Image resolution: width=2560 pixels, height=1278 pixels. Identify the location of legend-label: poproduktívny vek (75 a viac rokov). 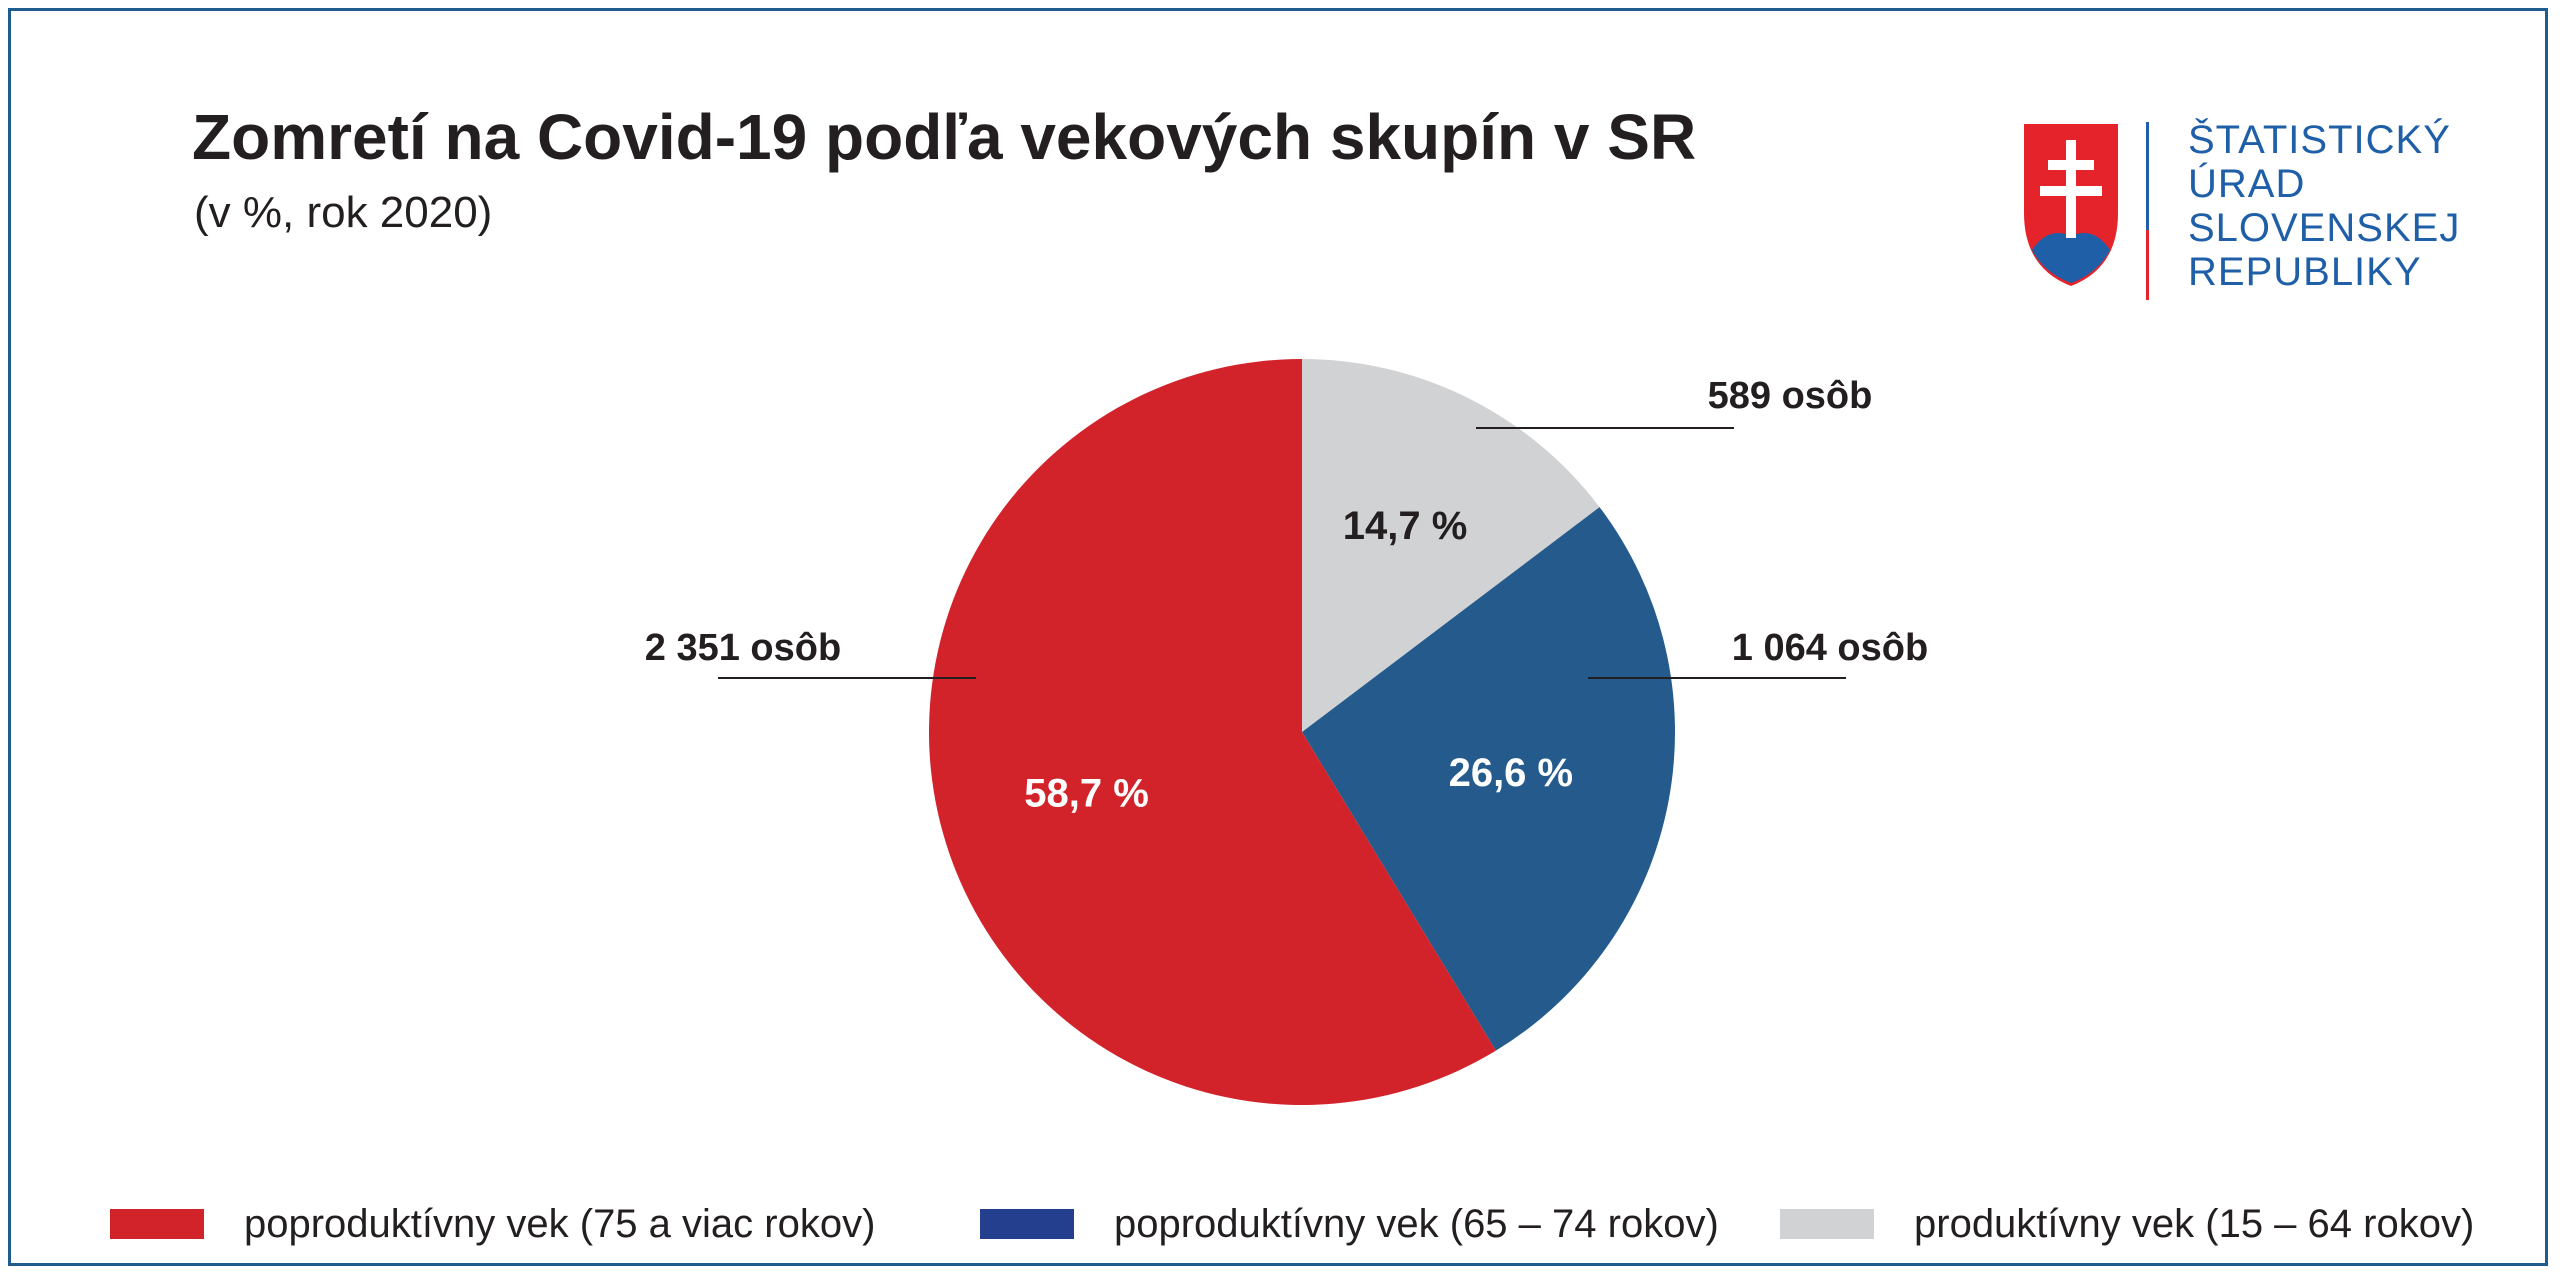
(560, 1223).